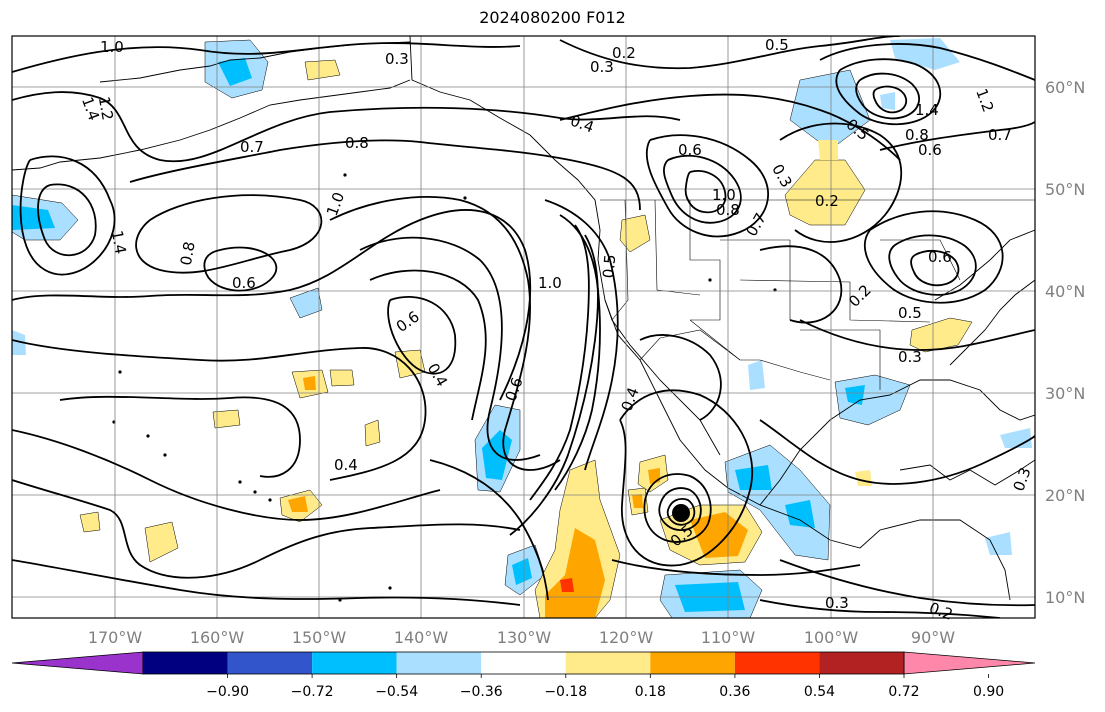 This screenshot has height=712, width=1105. I want to click on latitude-tick-label: 10°N, so click(1065, 597).